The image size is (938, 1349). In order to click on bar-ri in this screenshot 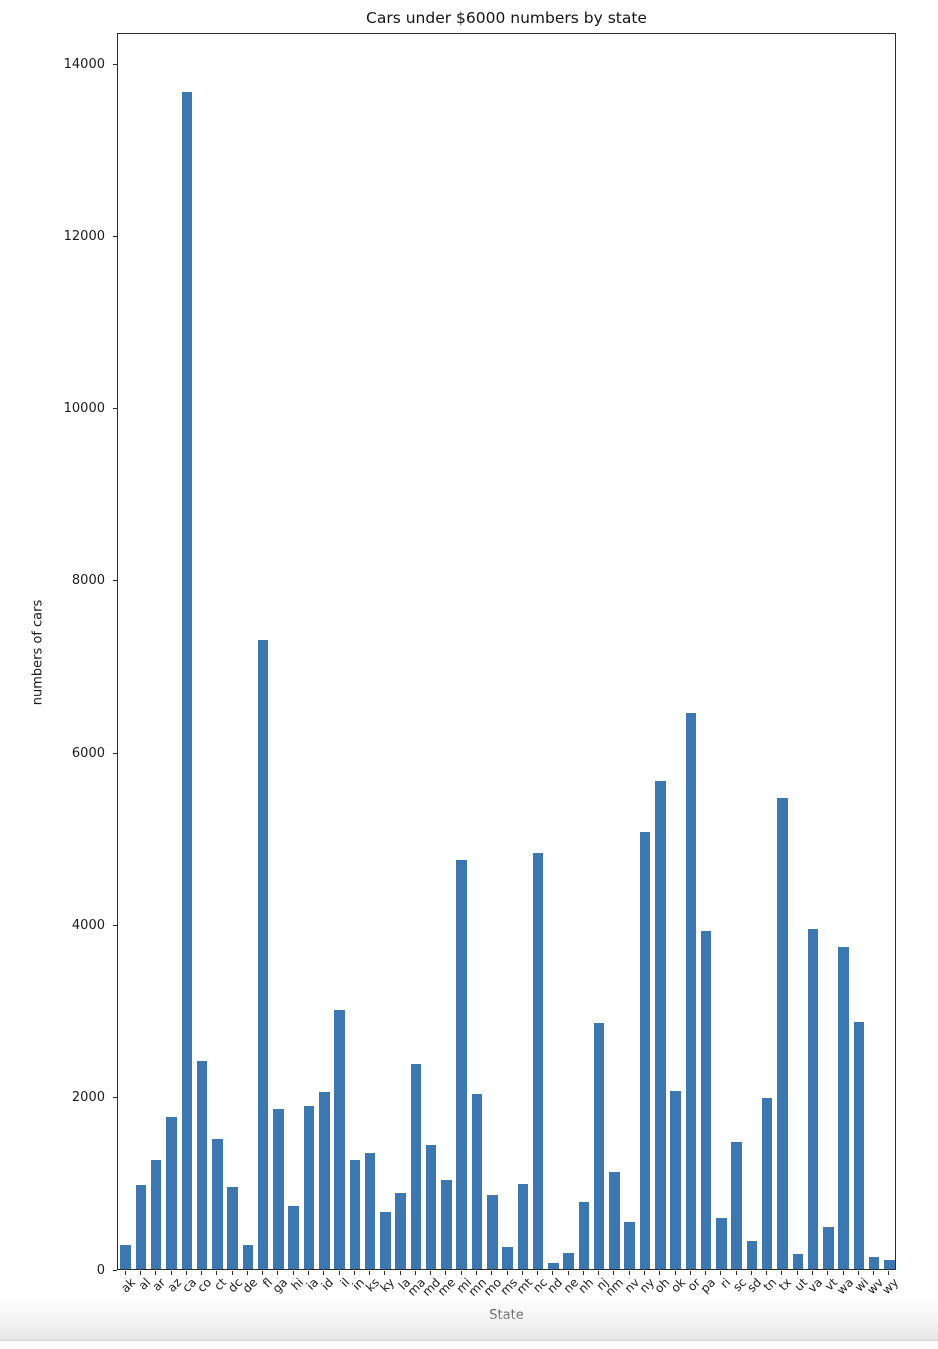, I will do `click(721, 1243)`.